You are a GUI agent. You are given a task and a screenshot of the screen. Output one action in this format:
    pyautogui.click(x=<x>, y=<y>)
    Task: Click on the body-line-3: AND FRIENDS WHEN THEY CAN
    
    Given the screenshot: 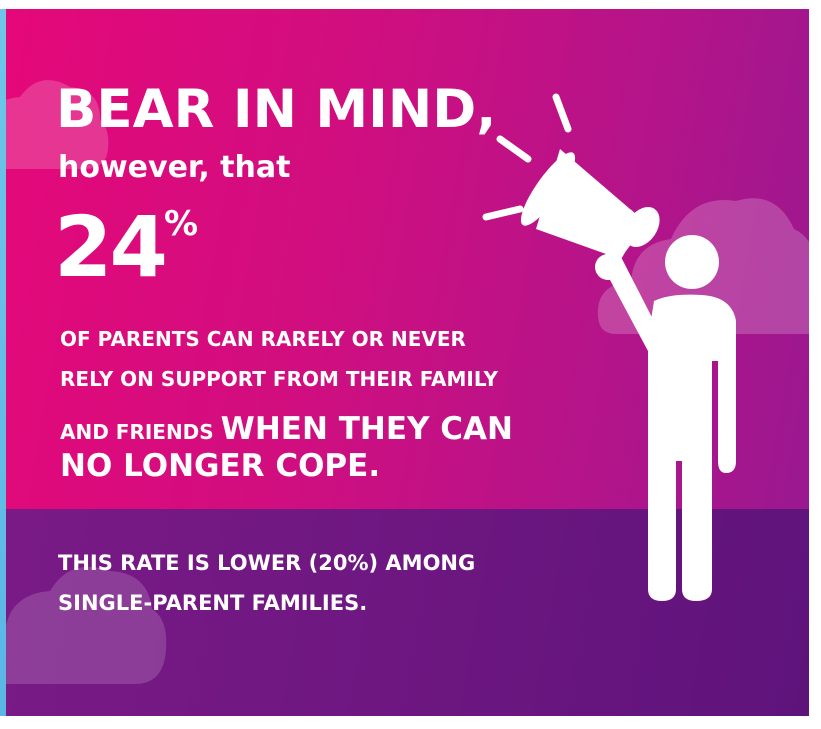 What is the action you would take?
    pyautogui.click(x=286, y=429)
    